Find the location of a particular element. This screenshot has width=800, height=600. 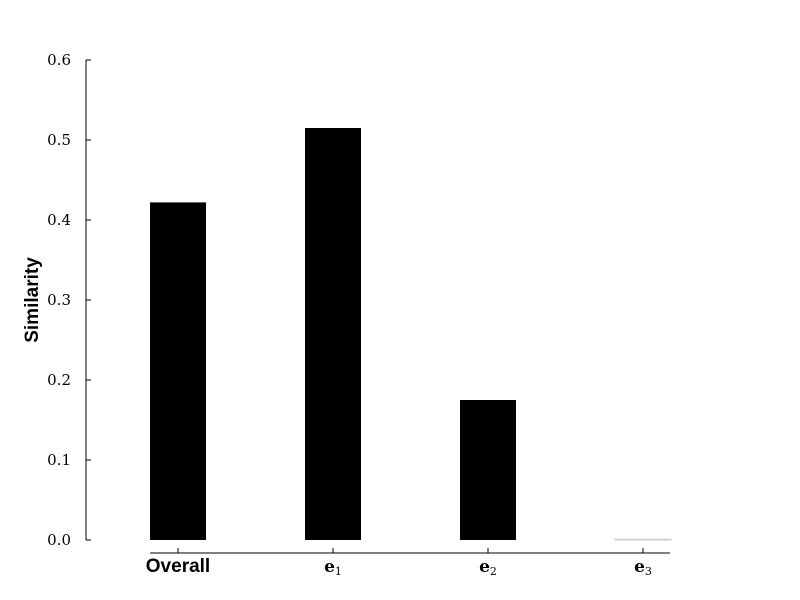

bar-e2 is located at coordinates (488, 470).